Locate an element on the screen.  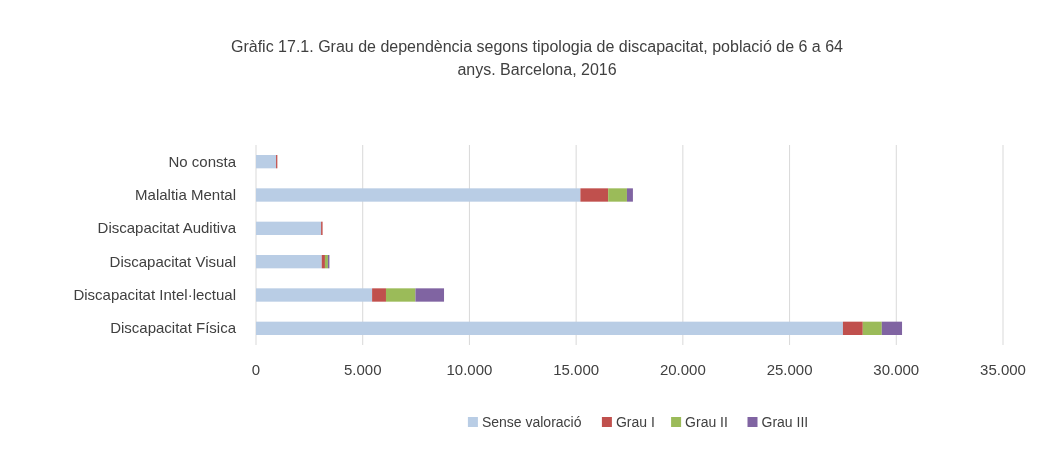
x-tick-label: 20.000 is located at coordinates (682, 369).